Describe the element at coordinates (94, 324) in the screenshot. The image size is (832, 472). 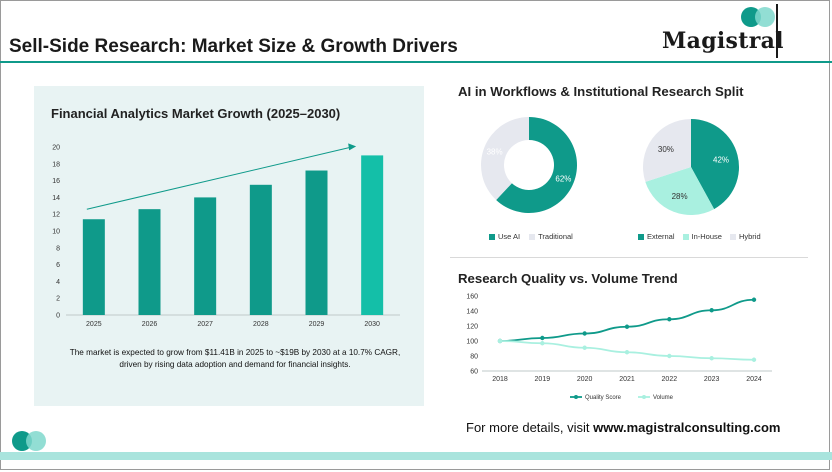
I see `x-tick-label: 2025` at that location.